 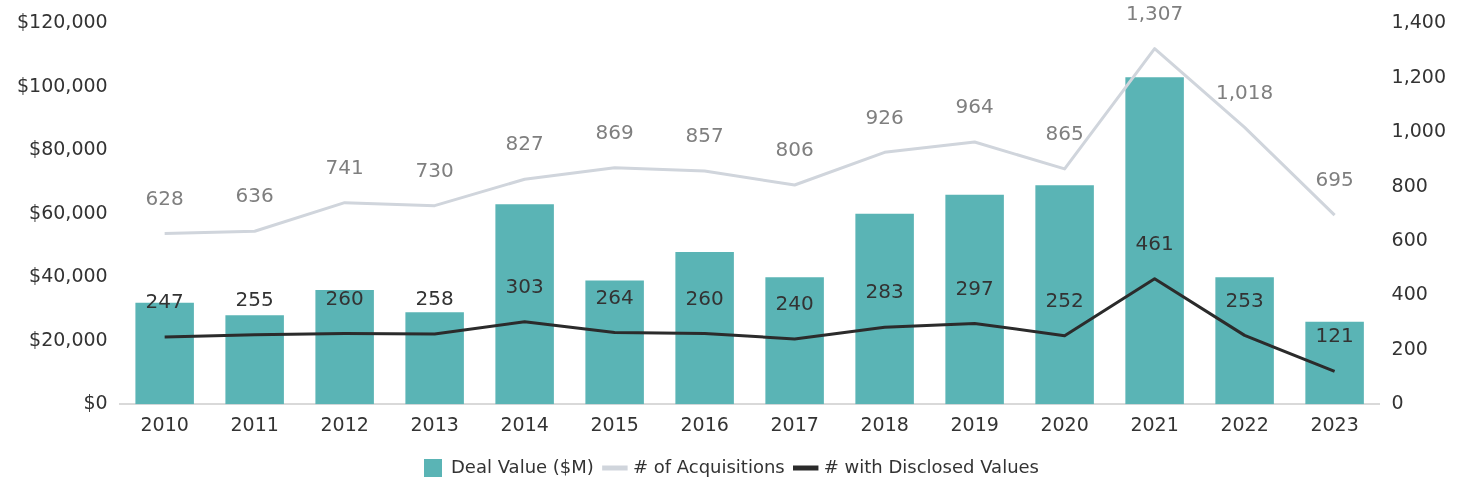 I want to click on data-label: 865, so click(x=1064, y=133).